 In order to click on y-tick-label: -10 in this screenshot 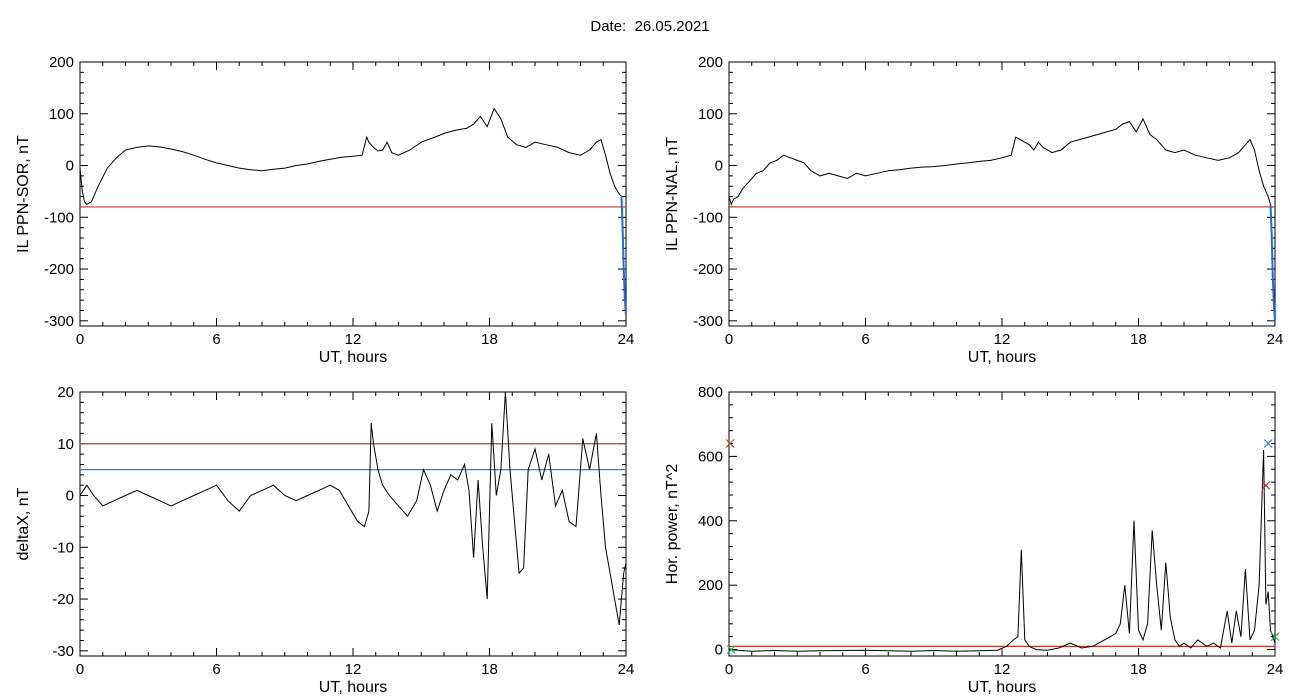, I will do `click(63, 547)`.